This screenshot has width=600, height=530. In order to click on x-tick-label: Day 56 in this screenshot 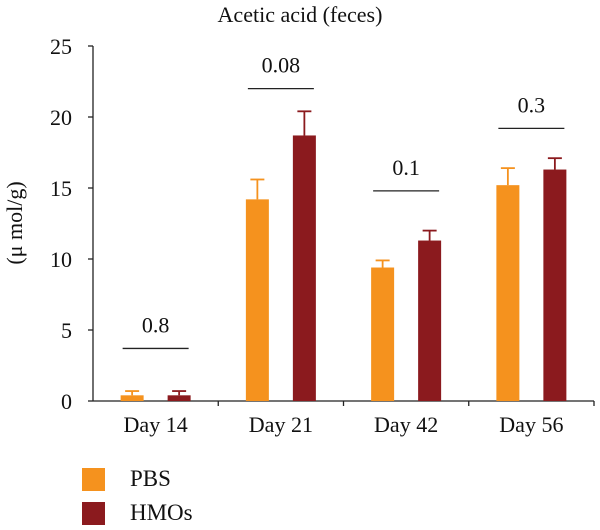, I will do `click(531, 424)`.